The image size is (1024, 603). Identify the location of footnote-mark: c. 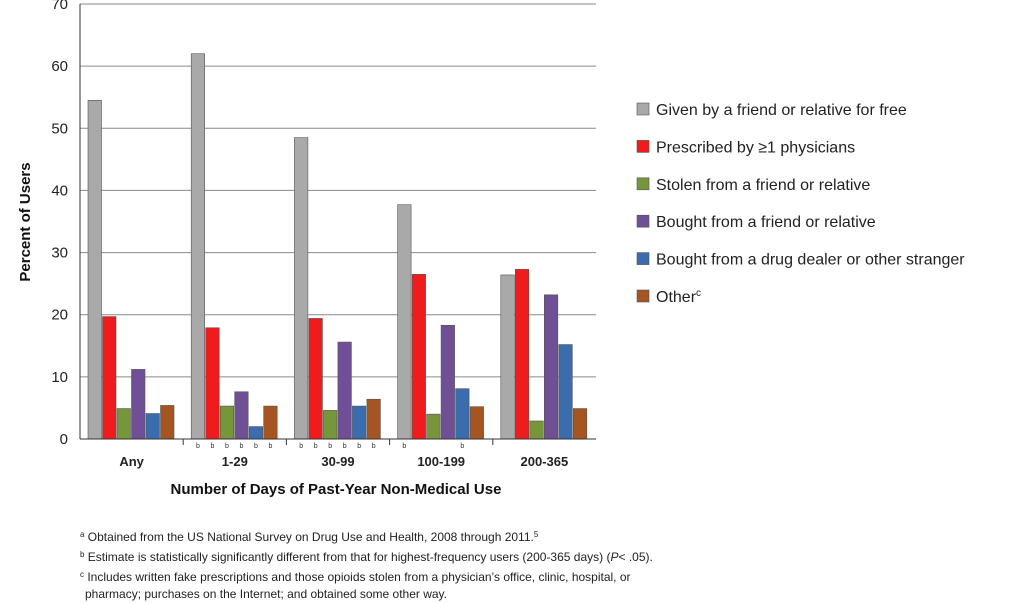
(82, 574).